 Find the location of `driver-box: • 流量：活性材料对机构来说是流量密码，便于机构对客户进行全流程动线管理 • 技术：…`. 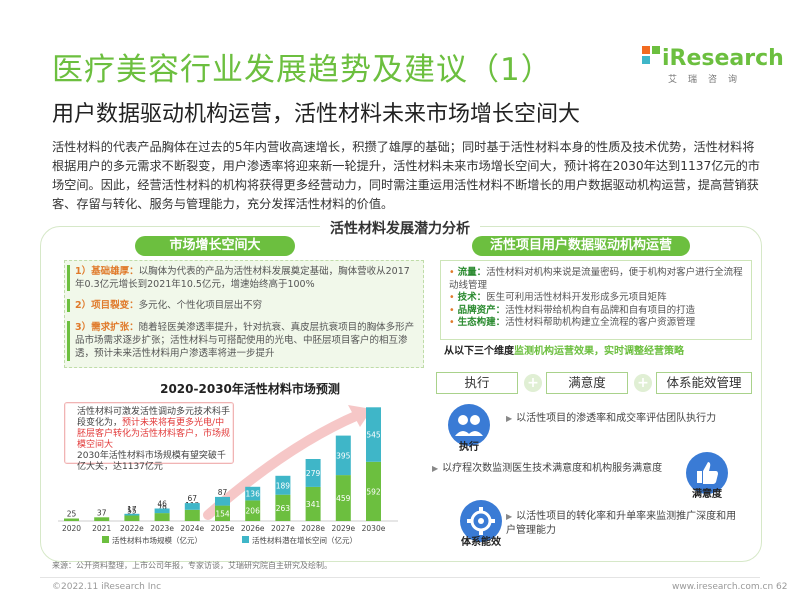

driver-box: • 流量：活性材料对机构来说是流量密码，便于机构对客户进行全流程动线管理 • 技术：… is located at coordinates (596, 300).